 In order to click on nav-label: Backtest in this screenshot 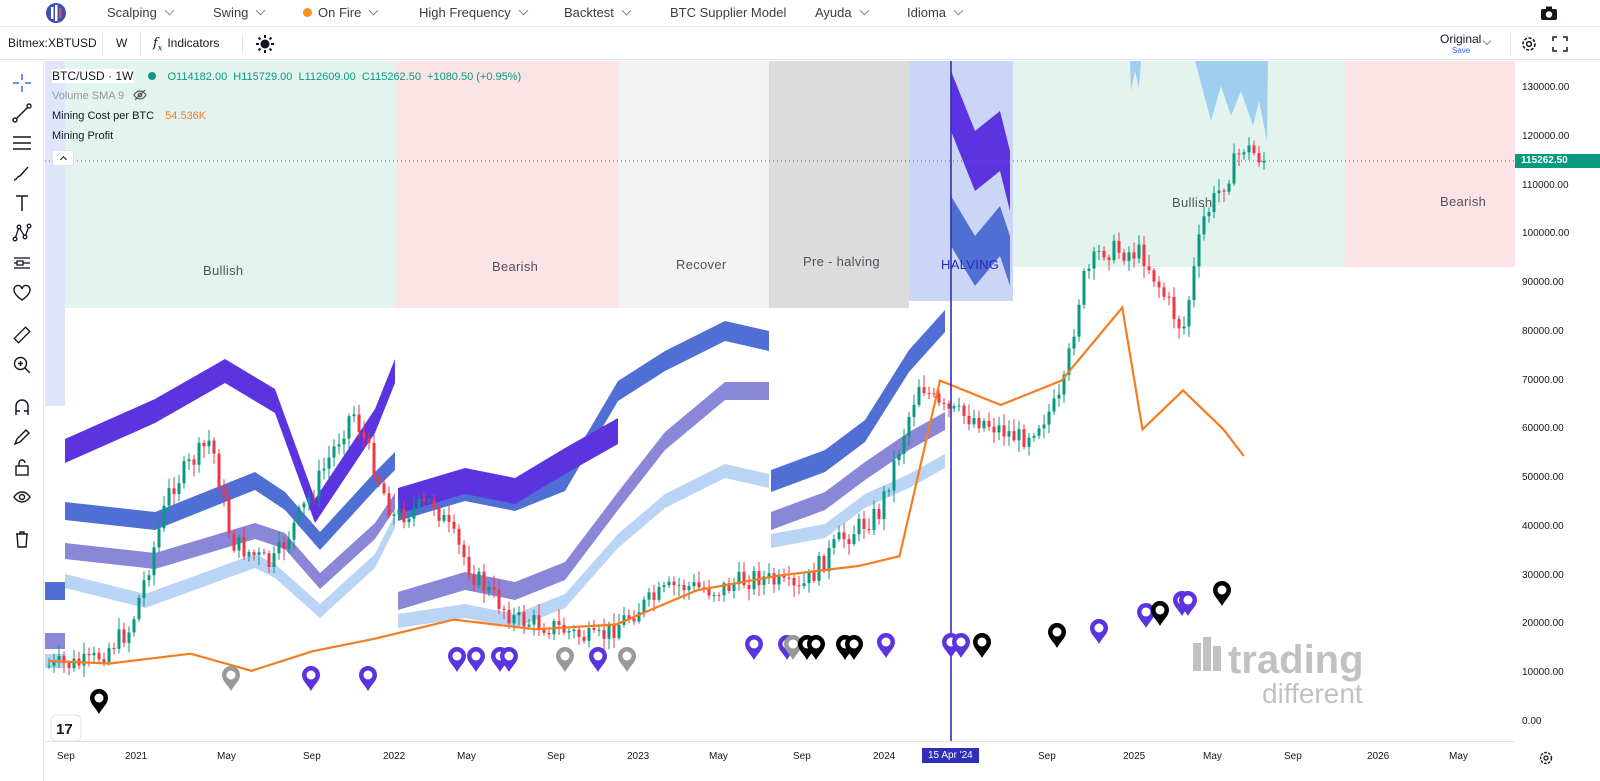, I will do `click(589, 12)`.